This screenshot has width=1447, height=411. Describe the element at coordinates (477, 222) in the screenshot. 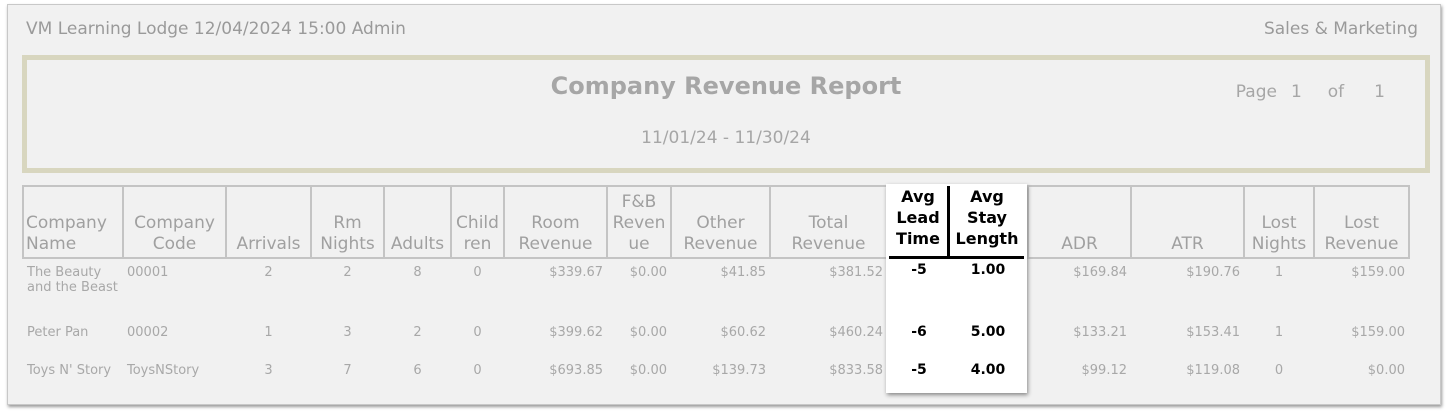

I see `col-header: Child ren` at that location.